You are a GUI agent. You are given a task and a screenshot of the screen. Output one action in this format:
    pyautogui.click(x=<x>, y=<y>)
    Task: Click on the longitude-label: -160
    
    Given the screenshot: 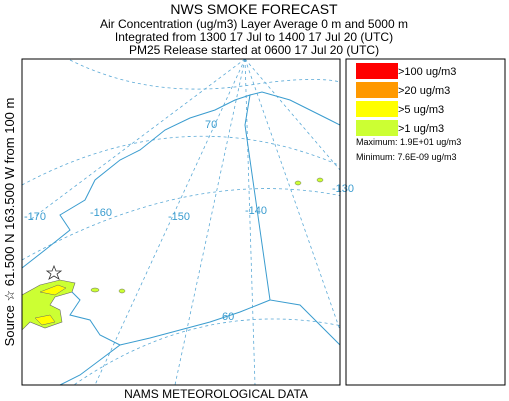 What is the action you would take?
    pyautogui.click(x=101, y=213)
    